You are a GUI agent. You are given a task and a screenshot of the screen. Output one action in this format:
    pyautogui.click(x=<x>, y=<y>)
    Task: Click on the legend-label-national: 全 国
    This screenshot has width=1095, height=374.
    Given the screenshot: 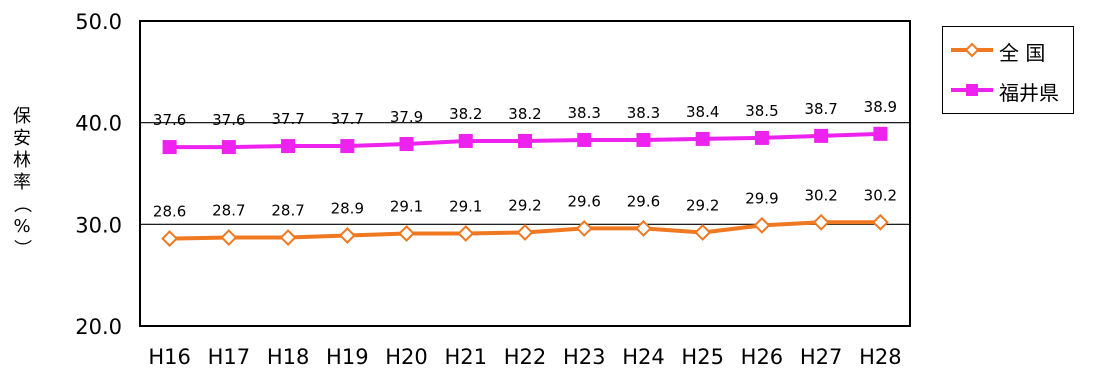 What is the action you would take?
    pyautogui.click(x=1022, y=53)
    